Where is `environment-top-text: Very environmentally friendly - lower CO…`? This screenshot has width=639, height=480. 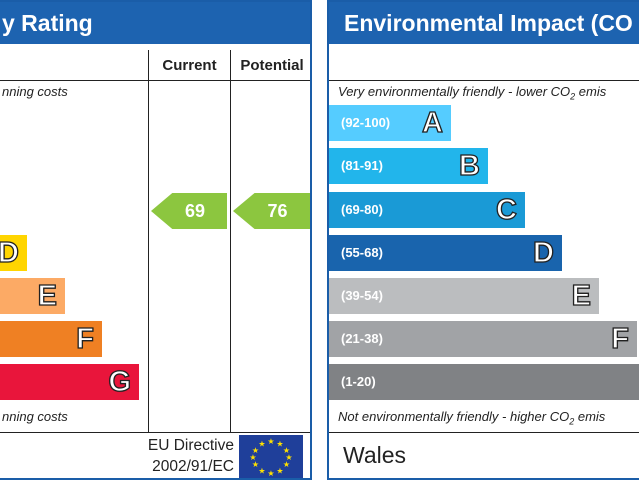
environment-top-text: Very environmentally friendly - lower CO… is located at coordinates (472, 93).